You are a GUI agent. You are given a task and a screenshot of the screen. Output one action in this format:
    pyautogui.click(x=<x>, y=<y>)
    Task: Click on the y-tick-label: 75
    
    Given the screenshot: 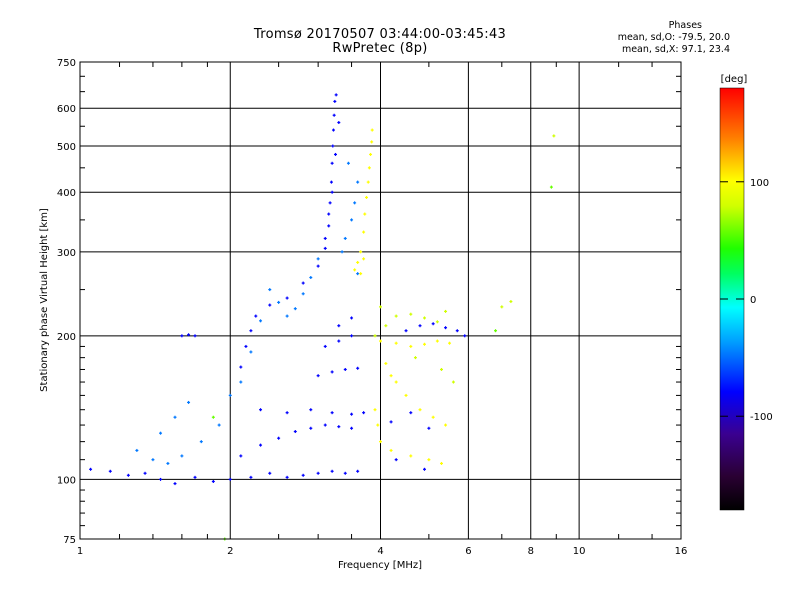 What is the action you would take?
    pyautogui.click(x=69, y=540)
    